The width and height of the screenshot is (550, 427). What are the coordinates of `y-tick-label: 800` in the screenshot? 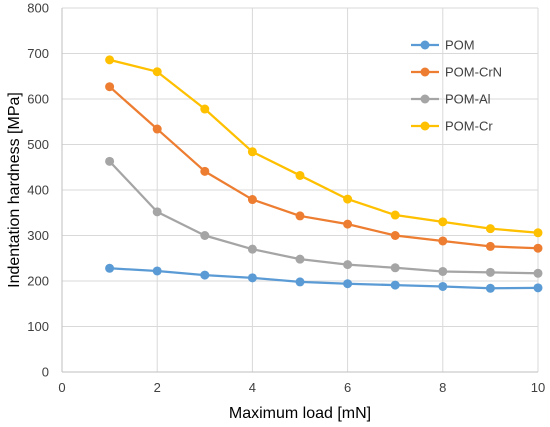 It's located at (38, 8).